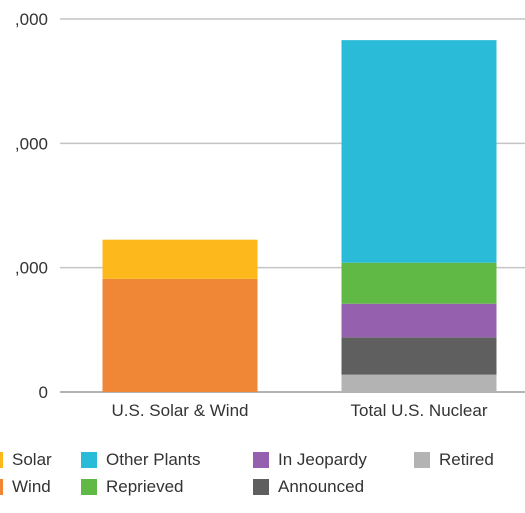  I want to click on y-tick-label-40000: ,000, so click(31, 143).